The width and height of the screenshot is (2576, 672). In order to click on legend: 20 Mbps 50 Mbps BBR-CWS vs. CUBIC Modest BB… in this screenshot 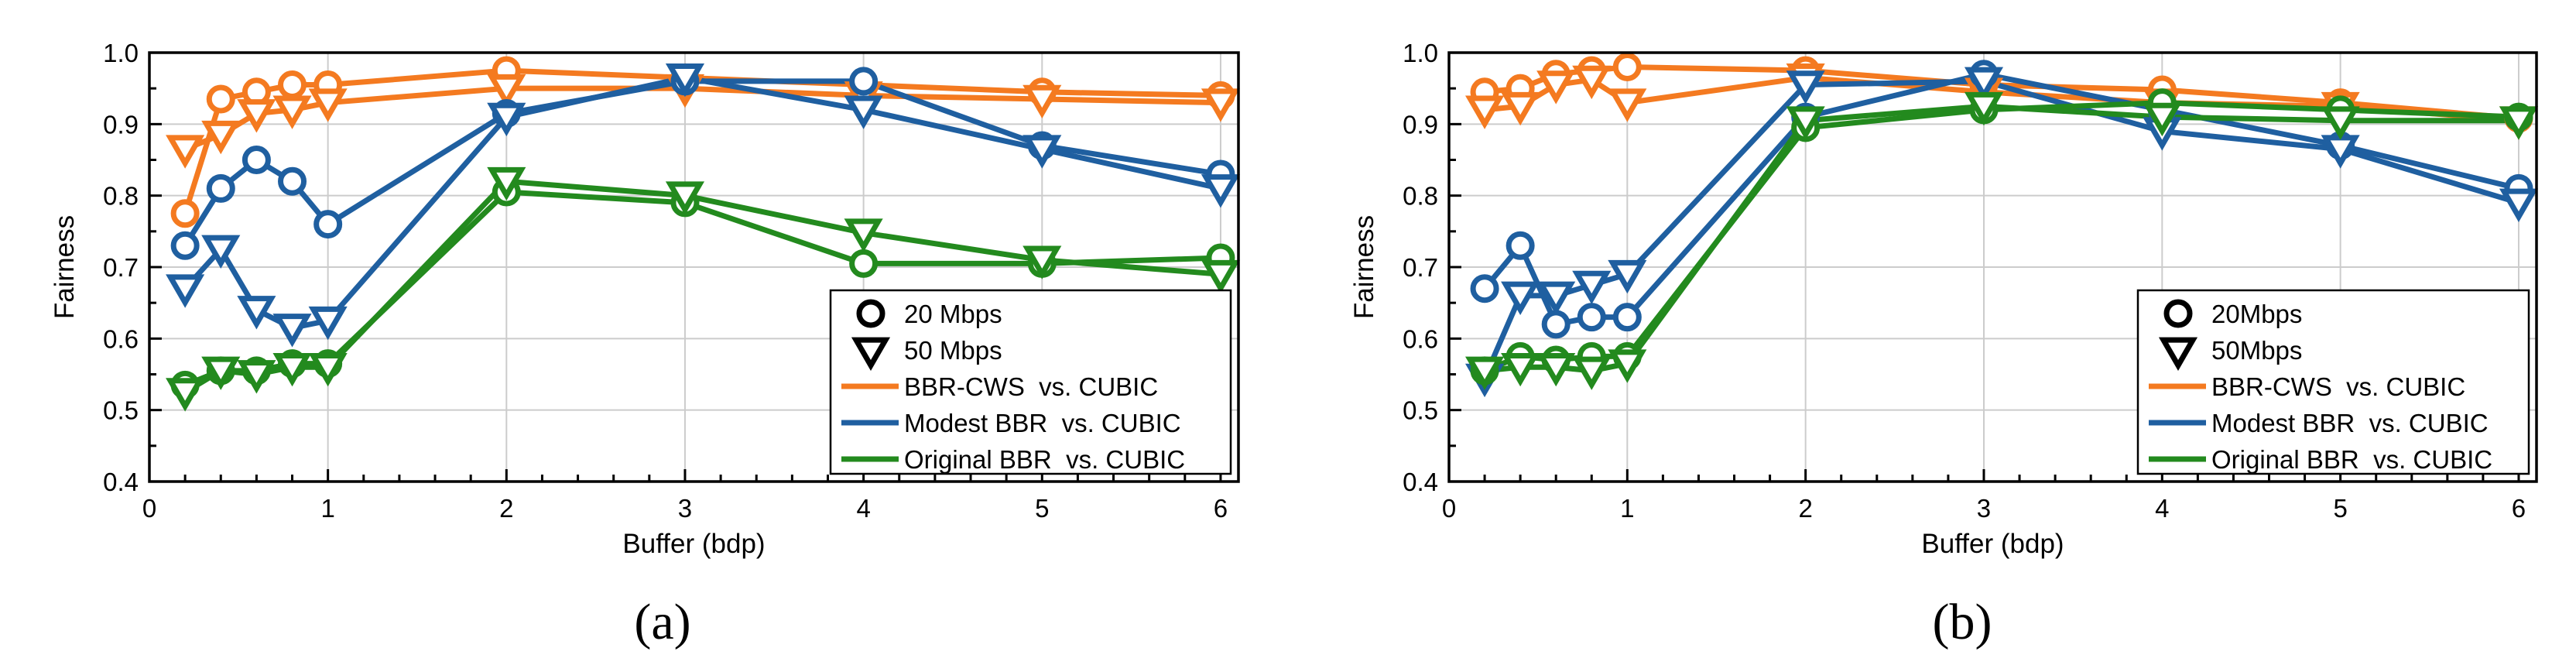, I will do `click(1031, 382)`.